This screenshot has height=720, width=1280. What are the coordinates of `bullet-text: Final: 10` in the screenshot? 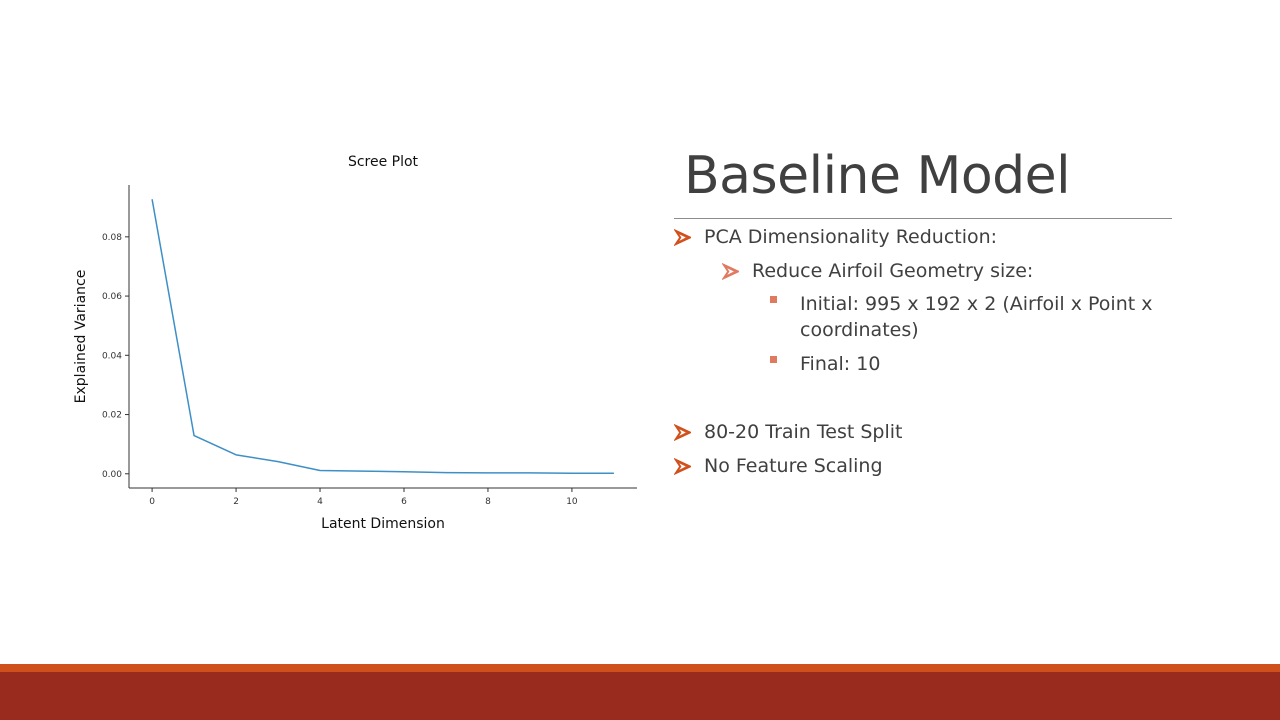 It's located at (840, 364).